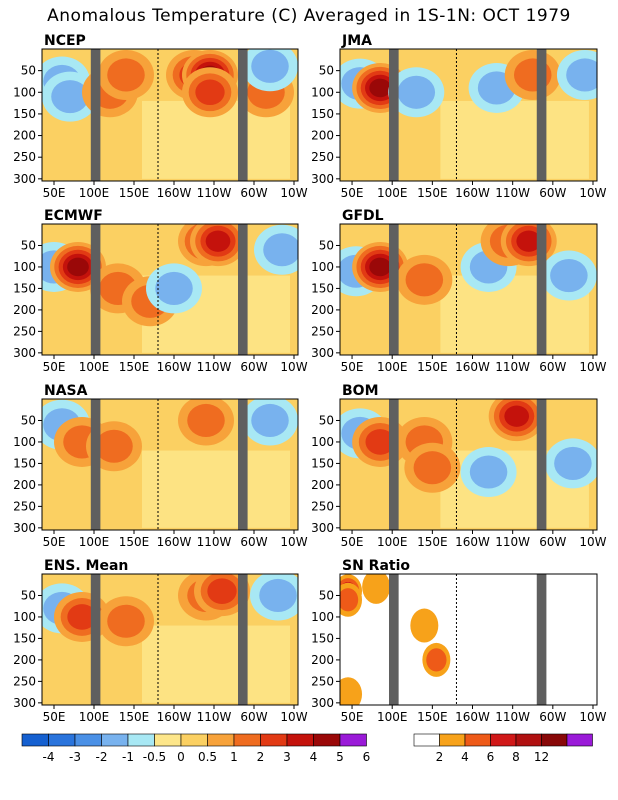  What do you see at coordinates (65, 41) in the screenshot?
I see `panel-title: NCEP` at bounding box center [65, 41].